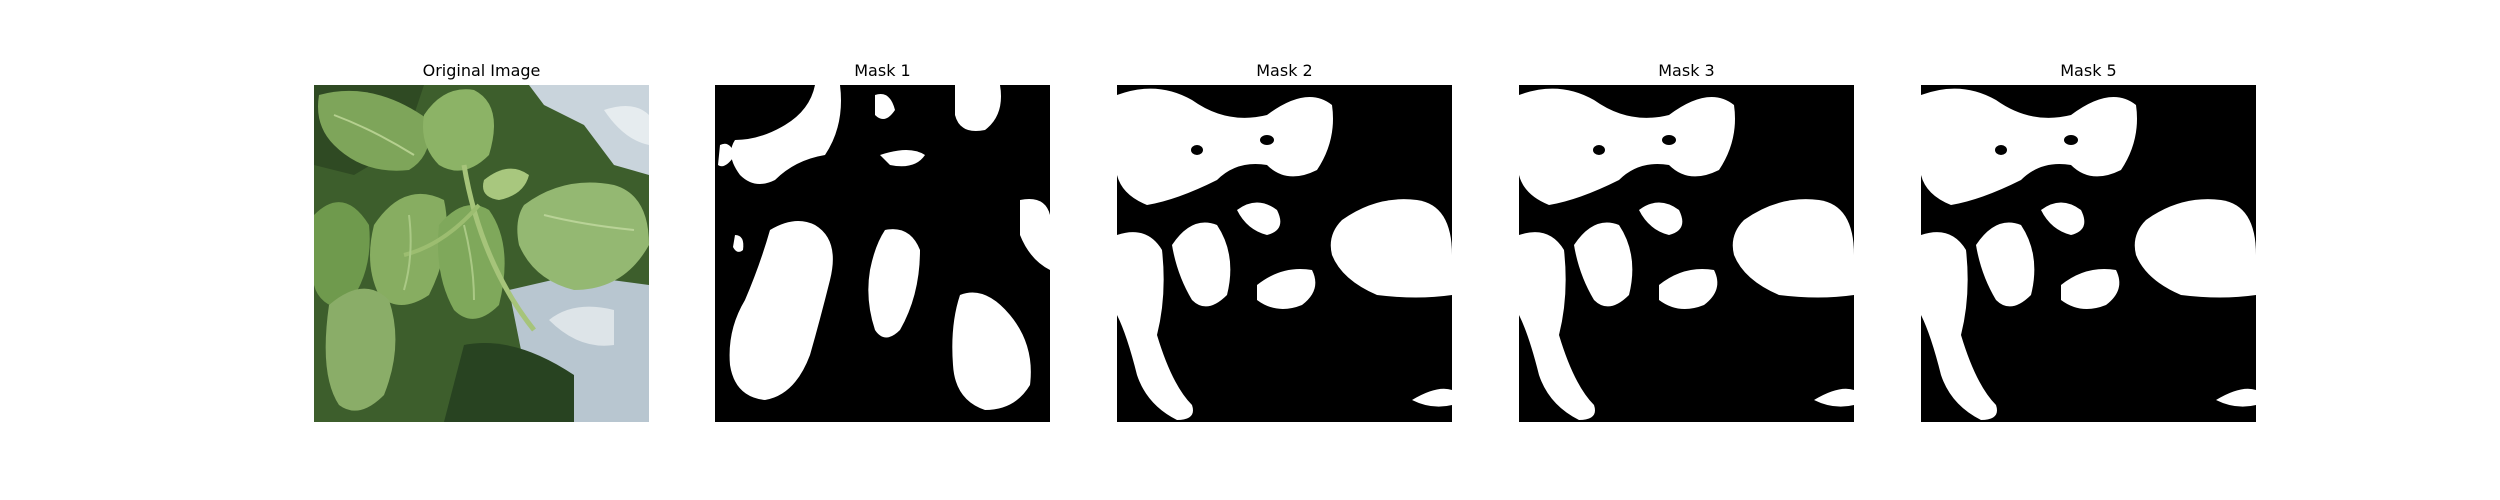 This screenshot has height=500, width=2500. I want to click on panel-title: Mask 1, so click(882, 70).